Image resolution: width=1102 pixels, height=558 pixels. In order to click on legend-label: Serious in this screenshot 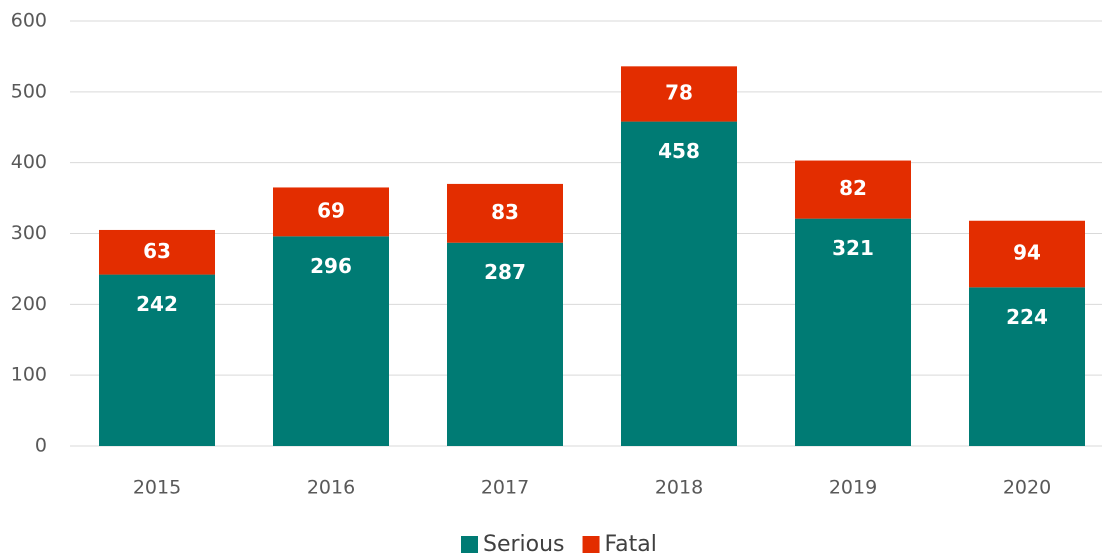, I will do `click(524, 544)`.